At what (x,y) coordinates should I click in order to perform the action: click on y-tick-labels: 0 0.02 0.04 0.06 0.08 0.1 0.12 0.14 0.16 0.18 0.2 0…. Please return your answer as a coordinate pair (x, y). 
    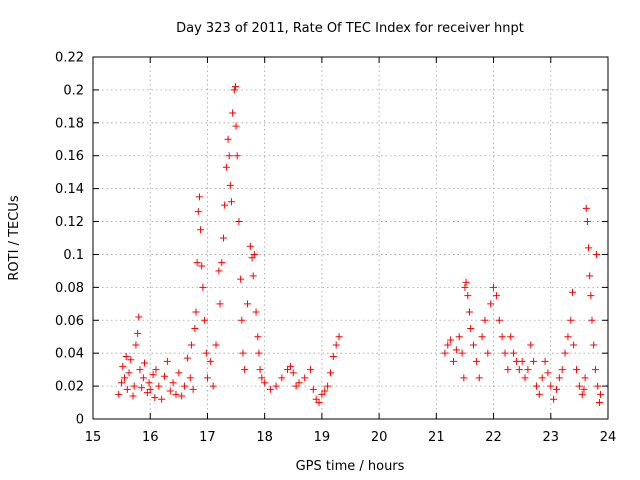
    Looking at the image, I should click on (69, 239).